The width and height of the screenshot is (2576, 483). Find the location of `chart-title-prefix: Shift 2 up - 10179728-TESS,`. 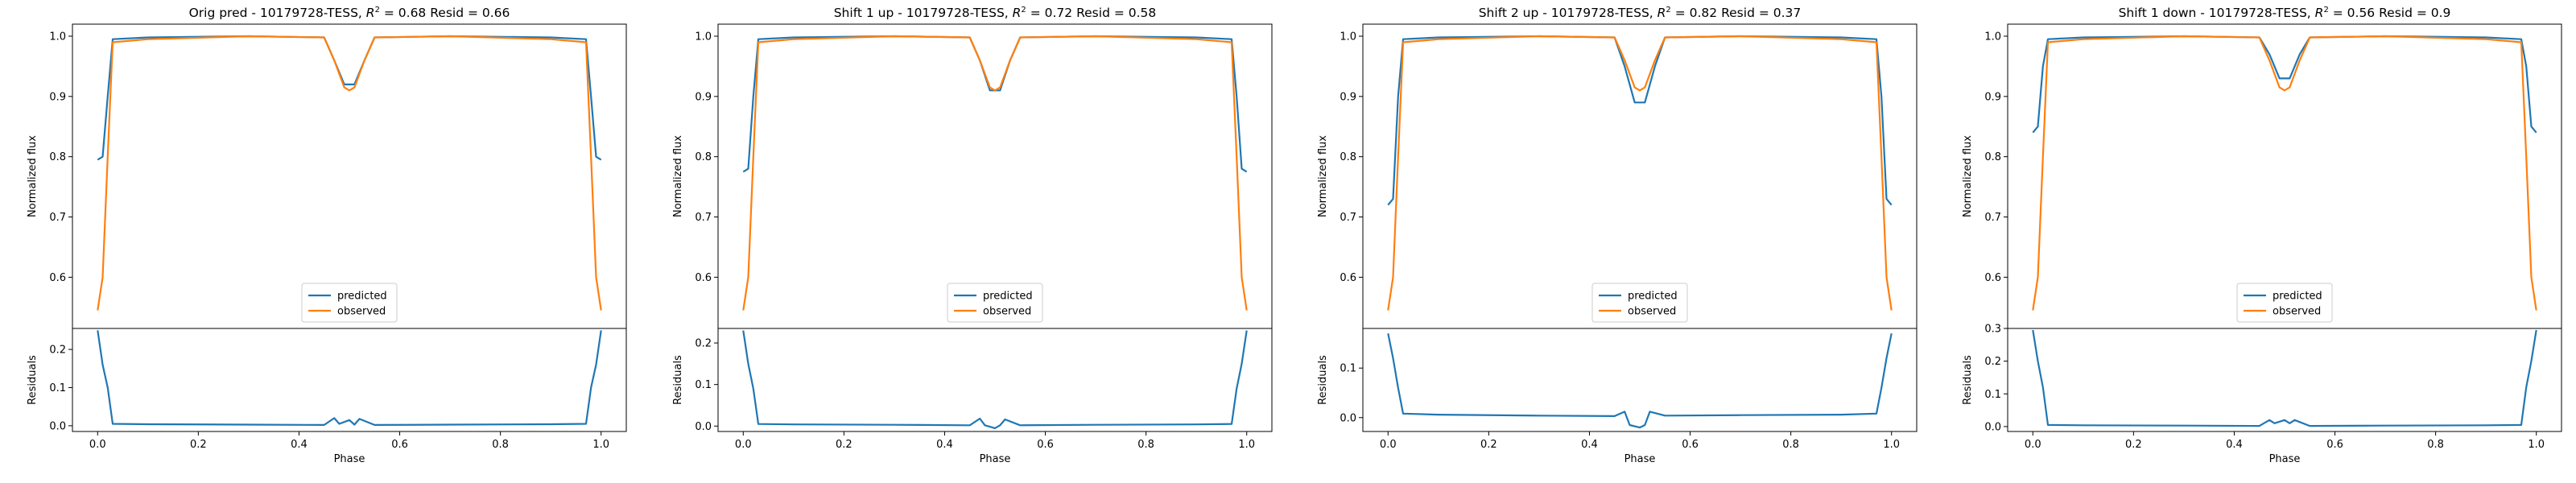

chart-title-prefix: Shift 2 up - 10179728-TESS, is located at coordinates (1568, 13).